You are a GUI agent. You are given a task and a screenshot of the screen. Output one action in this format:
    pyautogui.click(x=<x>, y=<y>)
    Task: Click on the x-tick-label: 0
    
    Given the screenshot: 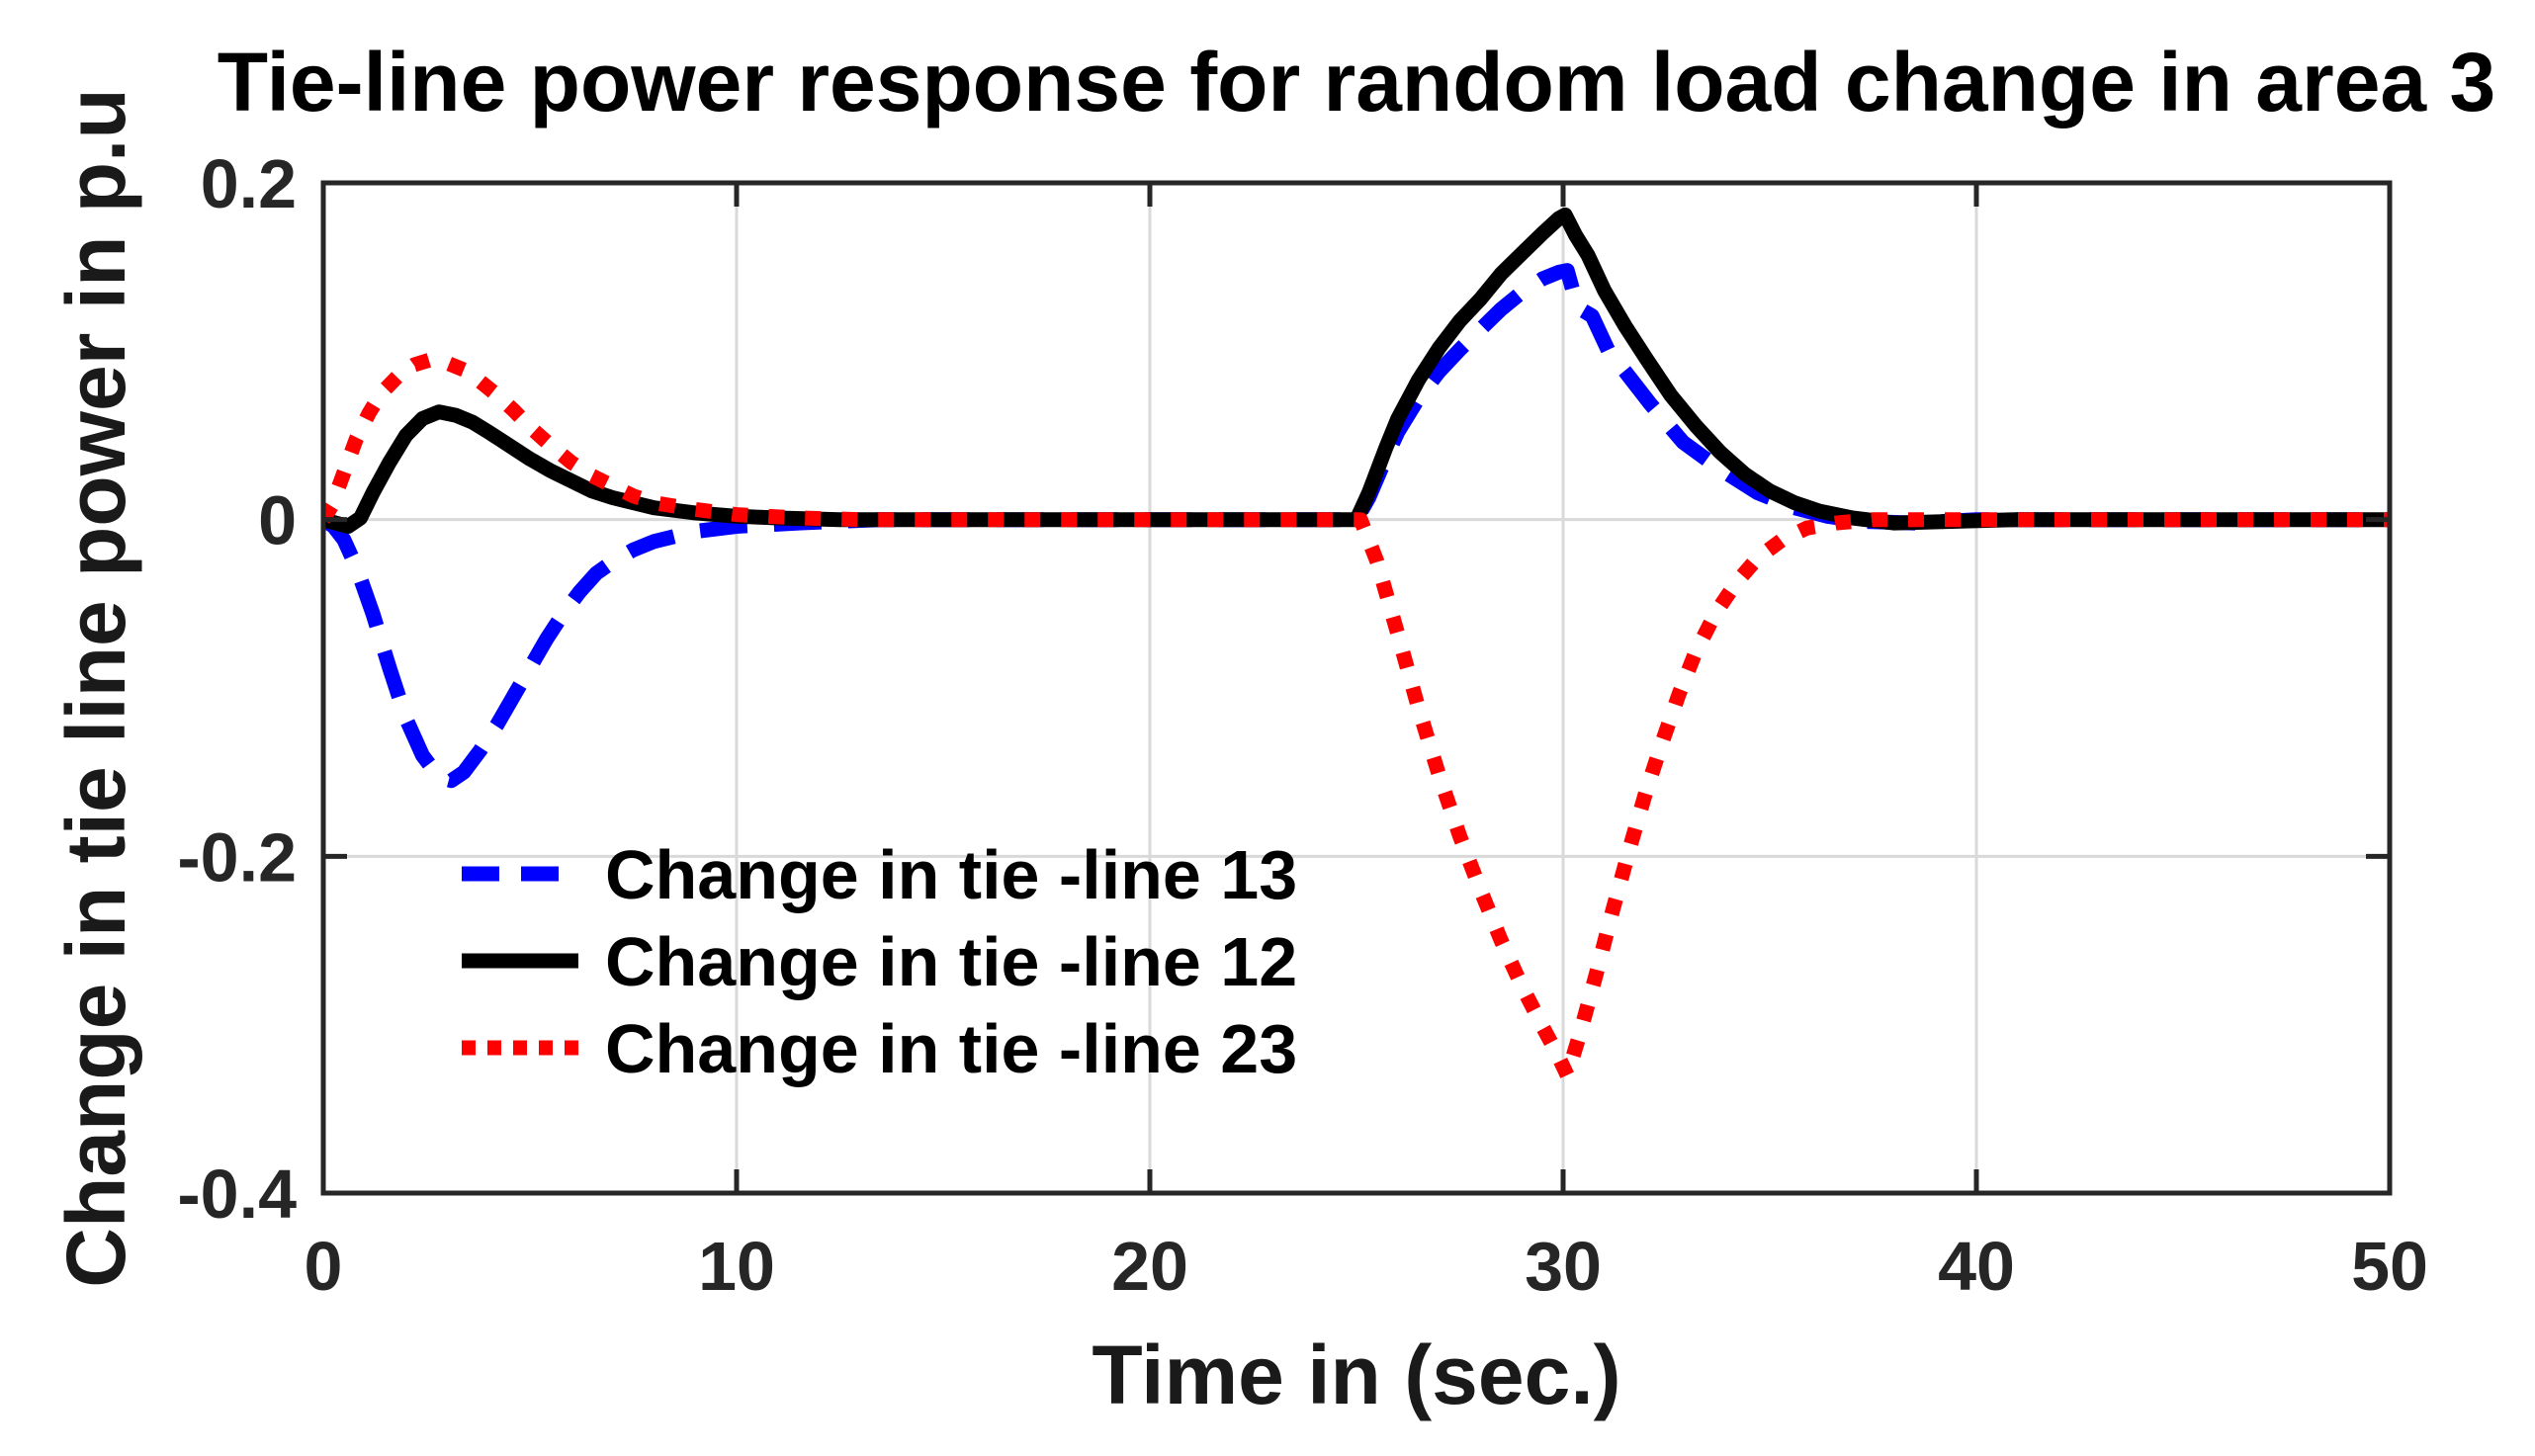 What is the action you would take?
    pyautogui.click(x=324, y=1266)
    